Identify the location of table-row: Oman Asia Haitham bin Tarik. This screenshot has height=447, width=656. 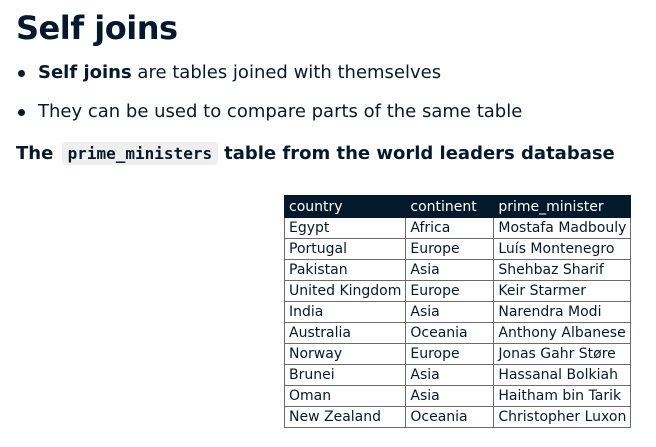
(457, 396).